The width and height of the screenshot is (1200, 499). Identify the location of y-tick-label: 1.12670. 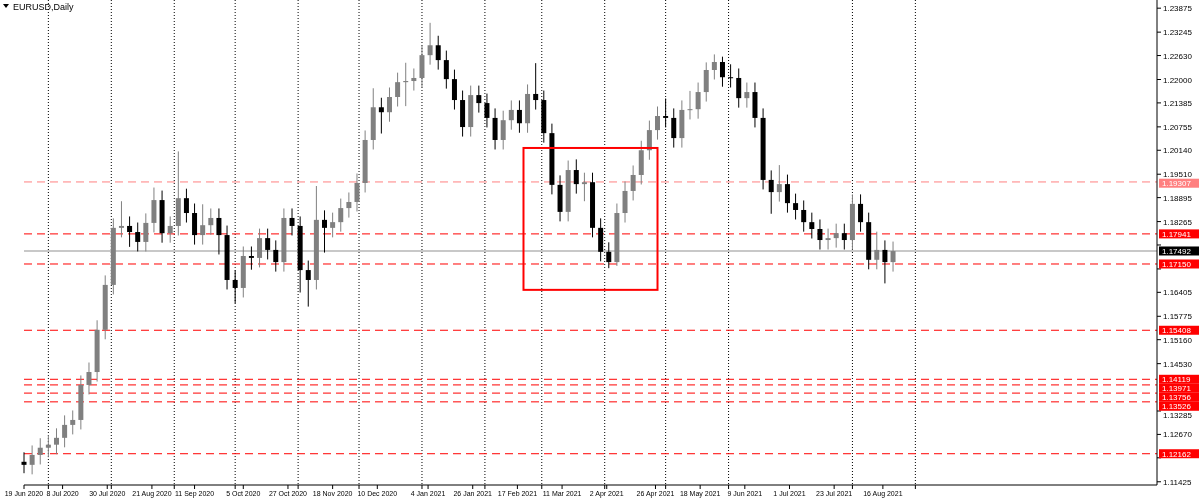
(1178, 435).